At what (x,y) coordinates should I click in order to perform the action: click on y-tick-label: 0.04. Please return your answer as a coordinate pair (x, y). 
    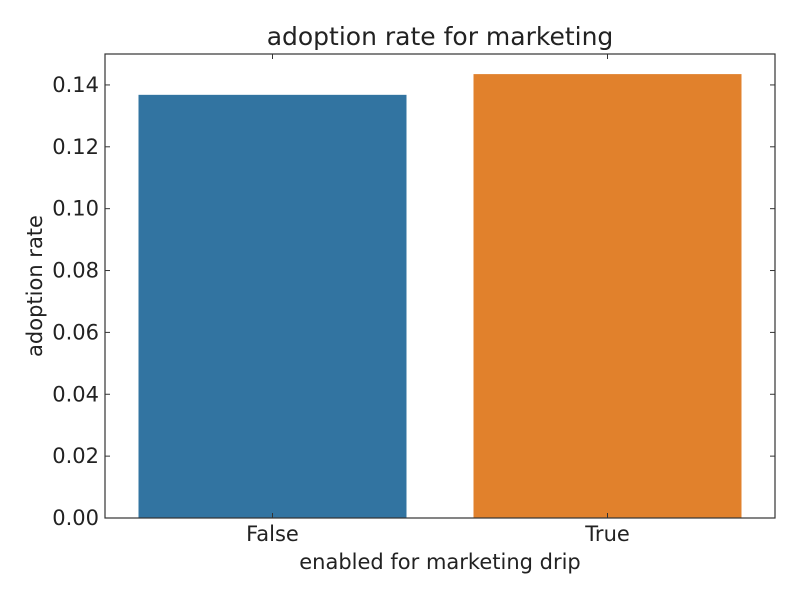
    Looking at the image, I should click on (75, 394).